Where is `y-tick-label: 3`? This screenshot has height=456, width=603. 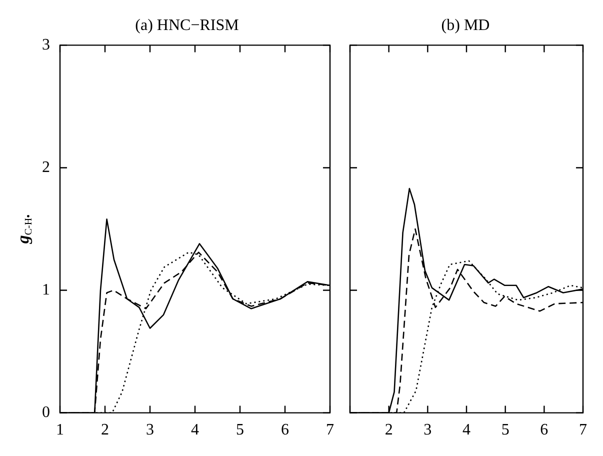 y-tick-label: 3 is located at coordinates (46, 45).